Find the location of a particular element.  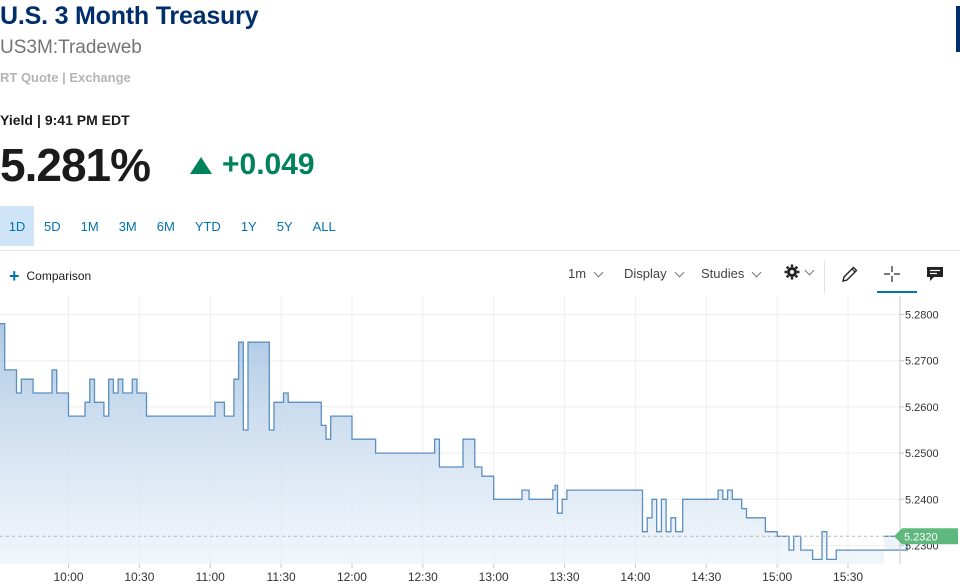

range-tab-5d: 5D is located at coordinates (52, 226).